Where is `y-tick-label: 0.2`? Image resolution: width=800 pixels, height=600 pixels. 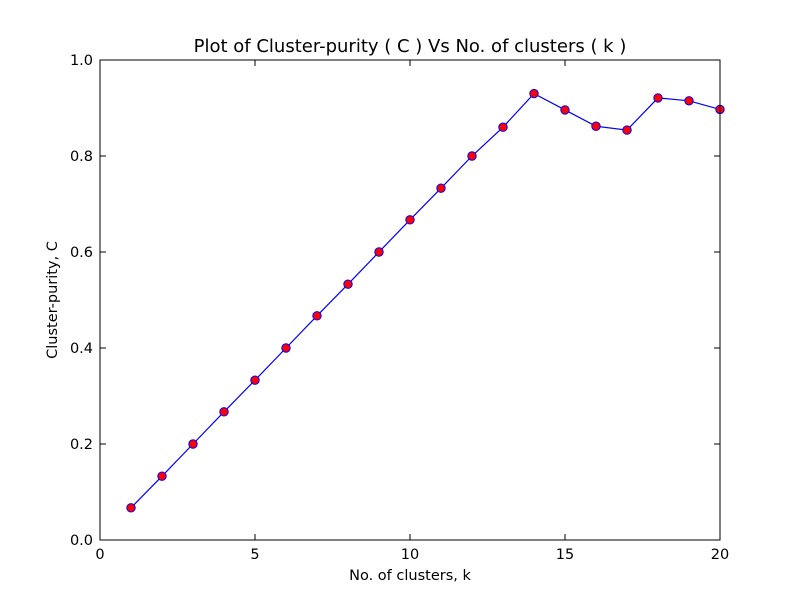
y-tick-label: 0.2 is located at coordinates (81, 445).